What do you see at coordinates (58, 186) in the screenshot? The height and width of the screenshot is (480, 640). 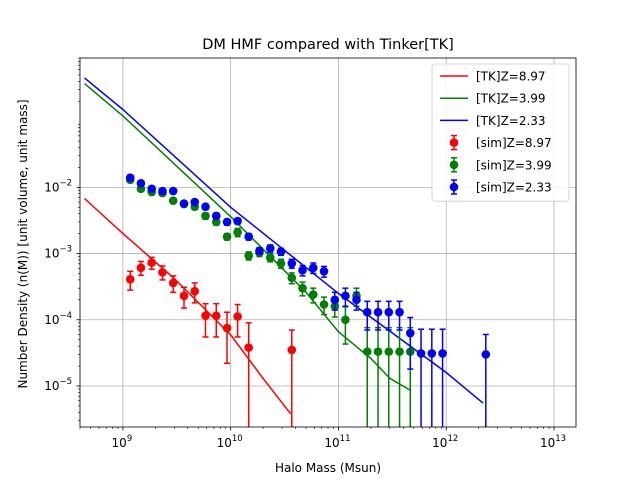 I see `y-tick-label-3: 10⁻²` at bounding box center [58, 186].